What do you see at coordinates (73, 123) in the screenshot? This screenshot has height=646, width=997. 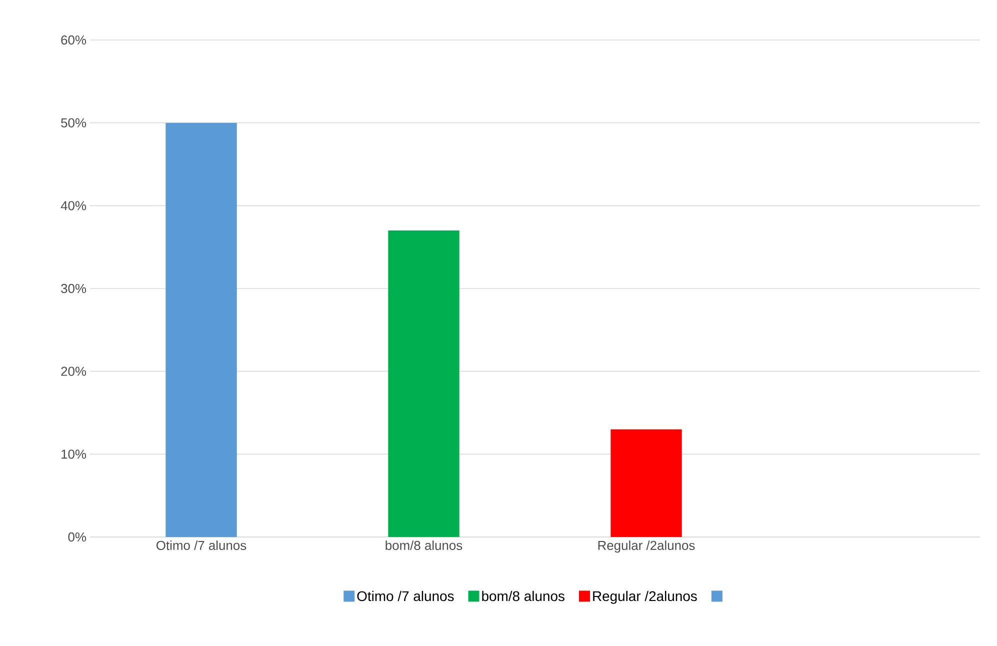 I see `y-tick-label: 50%` at bounding box center [73, 123].